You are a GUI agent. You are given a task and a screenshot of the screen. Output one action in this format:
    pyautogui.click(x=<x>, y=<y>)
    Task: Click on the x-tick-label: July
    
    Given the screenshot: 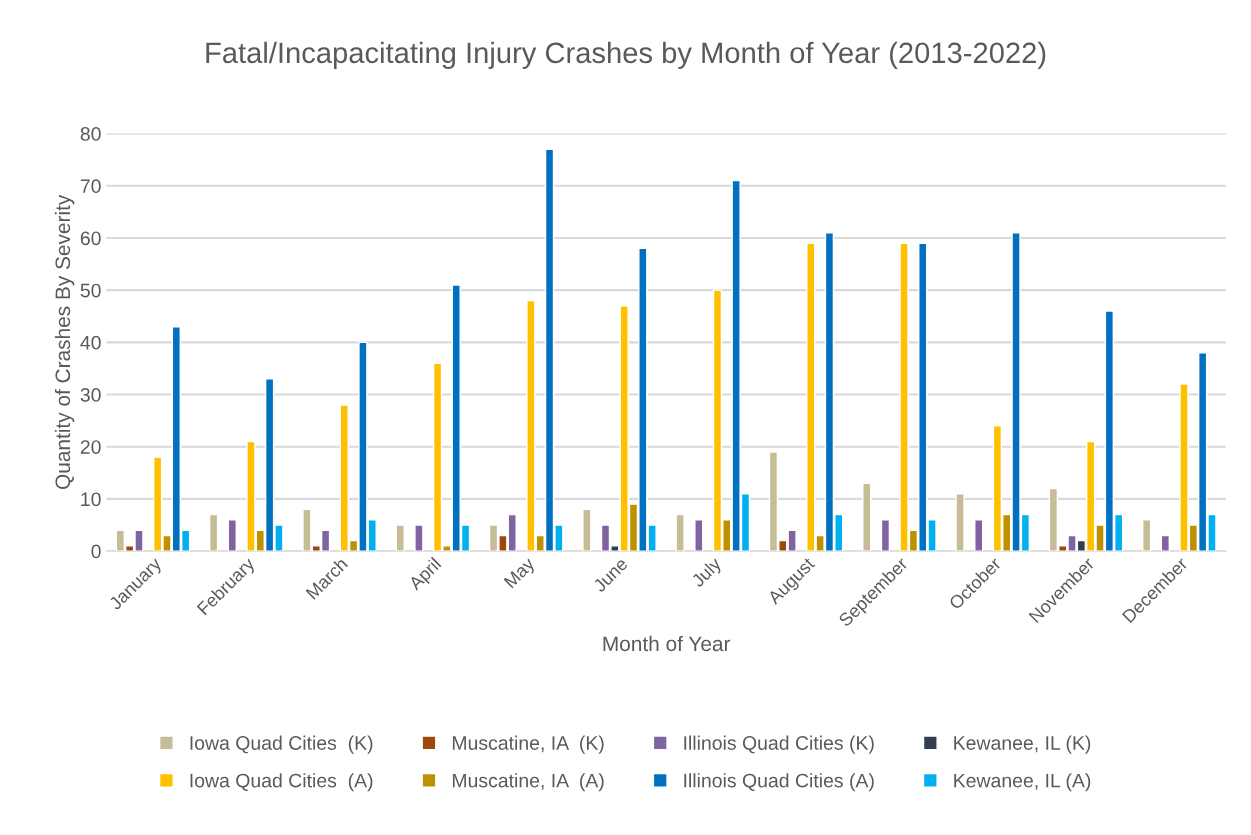 What is the action you would take?
    pyautogui.click(x=707, y=573)
    